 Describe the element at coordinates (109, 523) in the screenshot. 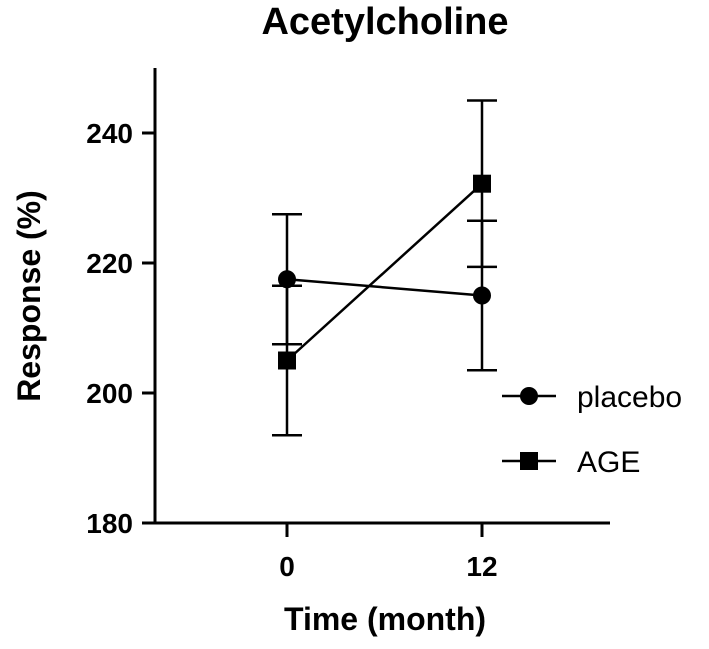

I see `y-tick-label: 180` at that location.